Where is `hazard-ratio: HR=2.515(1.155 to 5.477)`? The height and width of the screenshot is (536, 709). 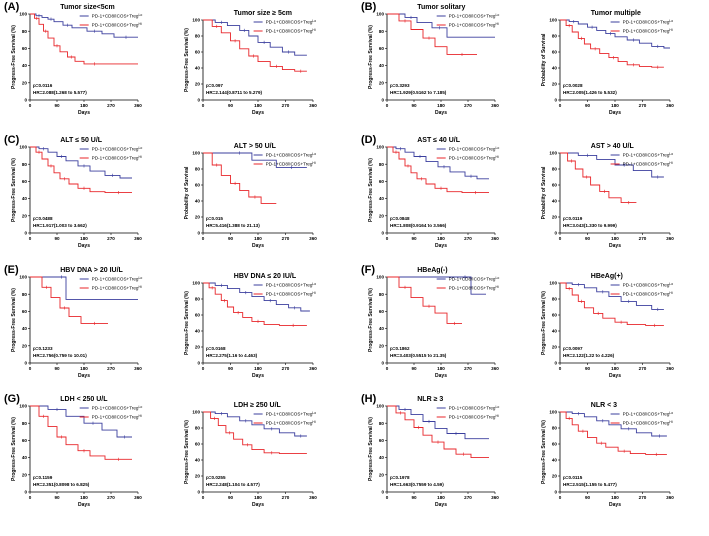
hazard-ratio: HR=2.515(1.155 to 5.477) is located at coordinates (590, 484).